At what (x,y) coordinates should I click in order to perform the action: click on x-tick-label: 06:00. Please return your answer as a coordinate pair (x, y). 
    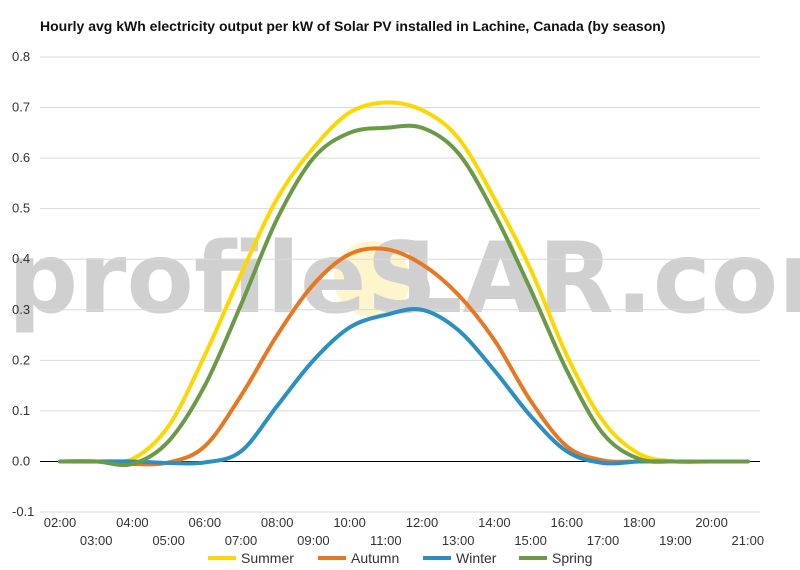
    Looking at the image, I should click on (205, 522).